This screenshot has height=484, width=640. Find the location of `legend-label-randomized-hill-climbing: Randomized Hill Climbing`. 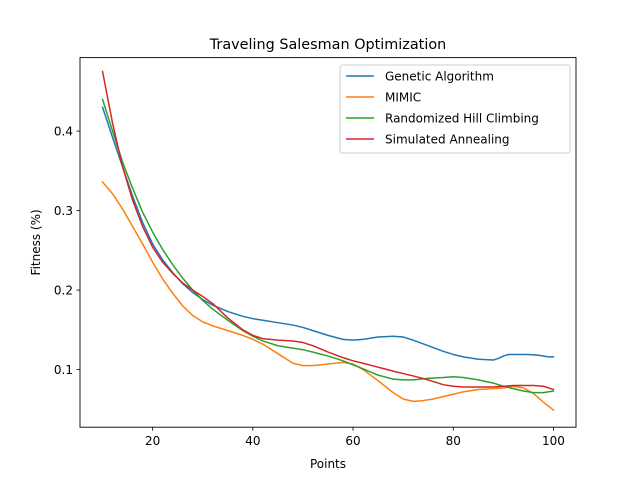

legend-label-randomized-hill-climbing: Randomized Hill Climbing is located at coordinates (462, 119).